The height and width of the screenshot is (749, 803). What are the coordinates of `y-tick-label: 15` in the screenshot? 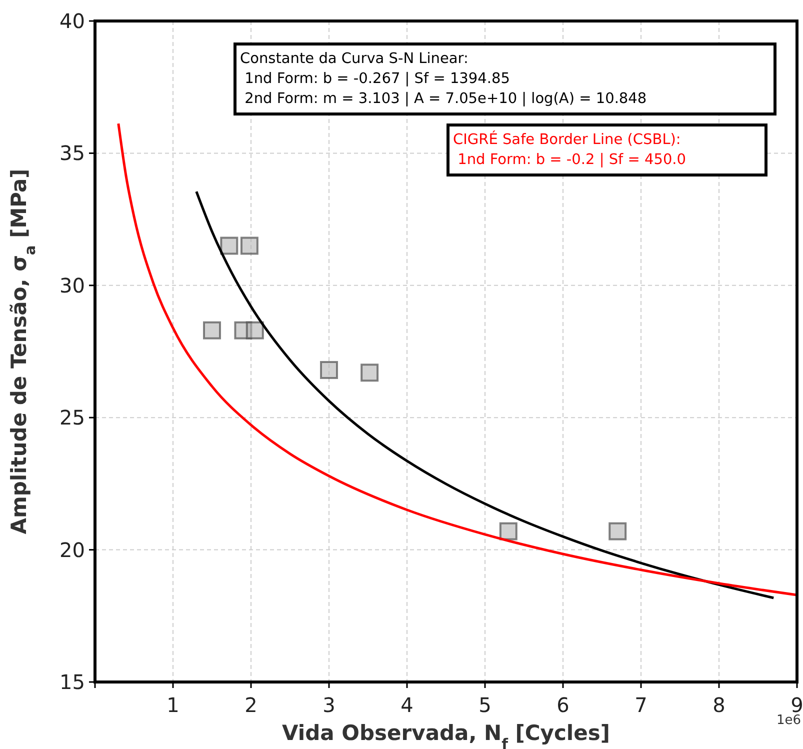 It's located at (72, 682).